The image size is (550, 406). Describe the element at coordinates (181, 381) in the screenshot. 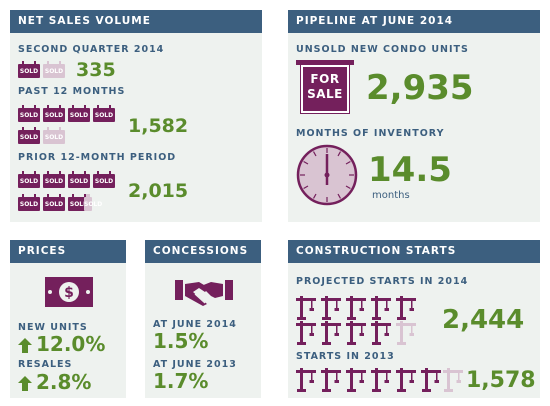

I see `june2013-value: 1.7%` at that location.